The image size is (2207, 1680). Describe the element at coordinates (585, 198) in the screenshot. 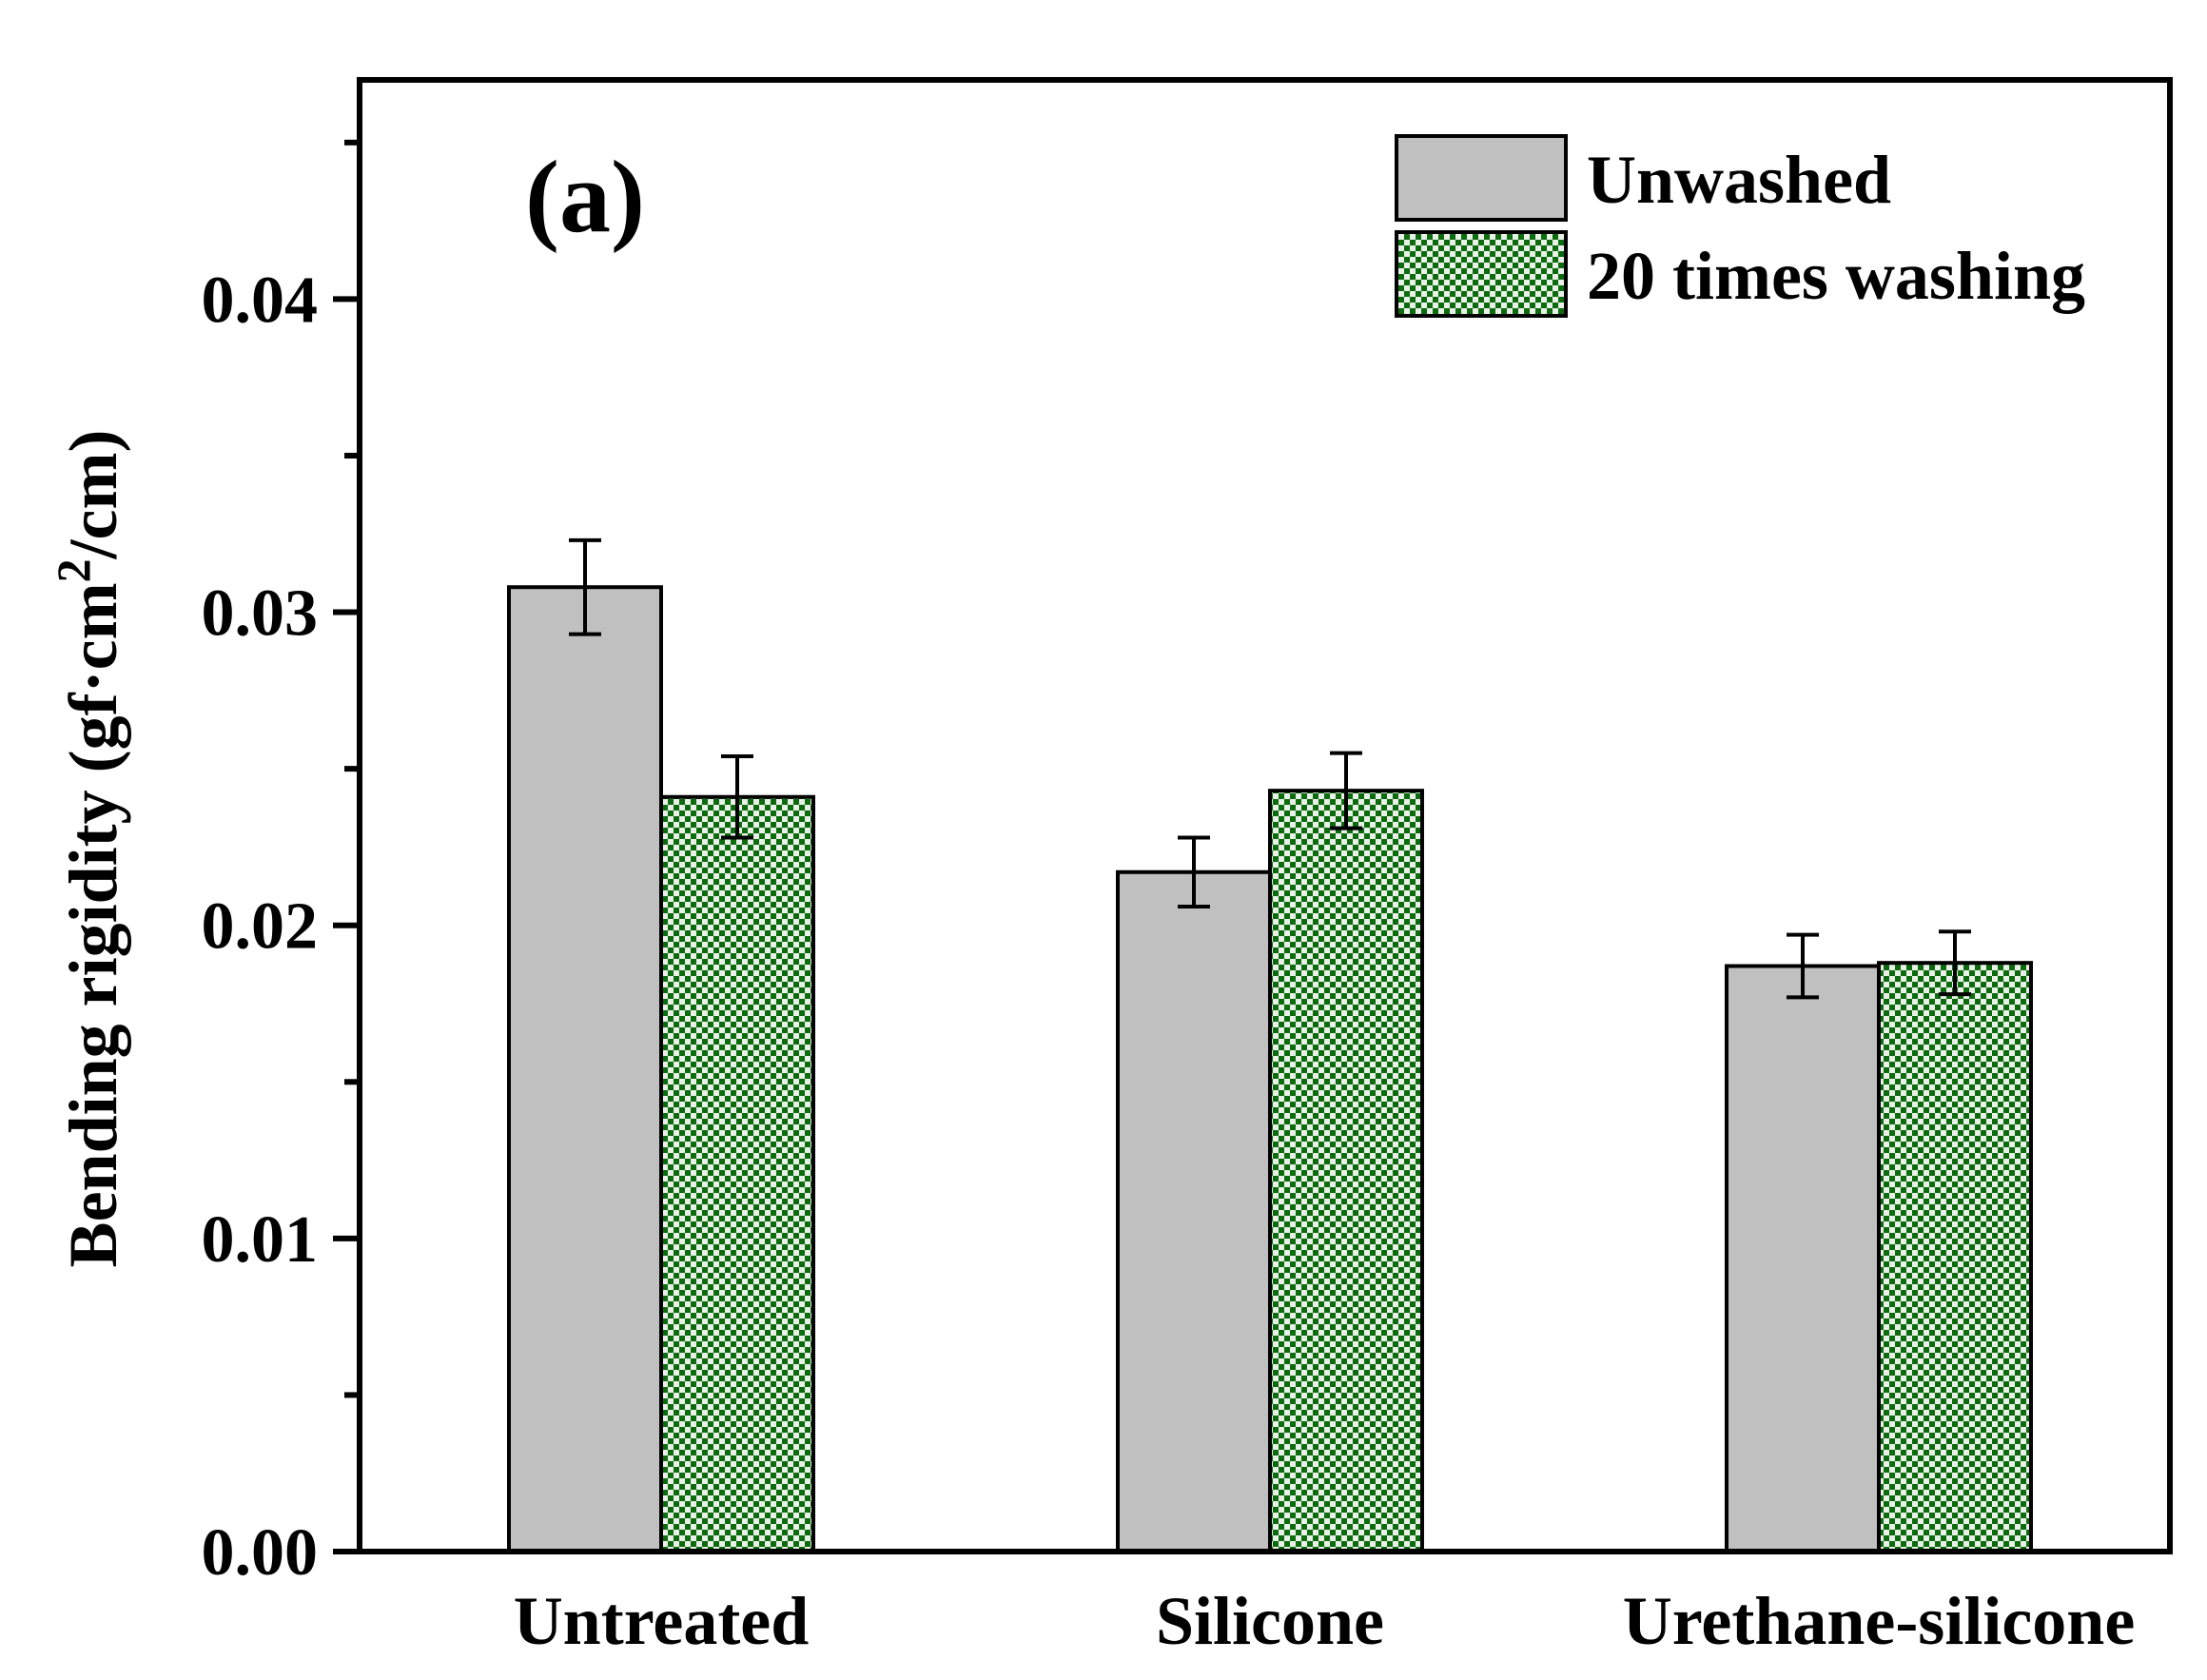

I see `panel-label: (a)` at that location.